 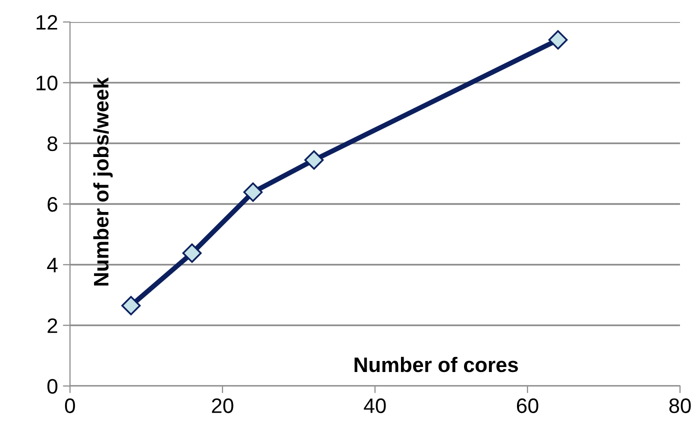 I want to click on y-tick-label: 0, so click(x=52, y=386).